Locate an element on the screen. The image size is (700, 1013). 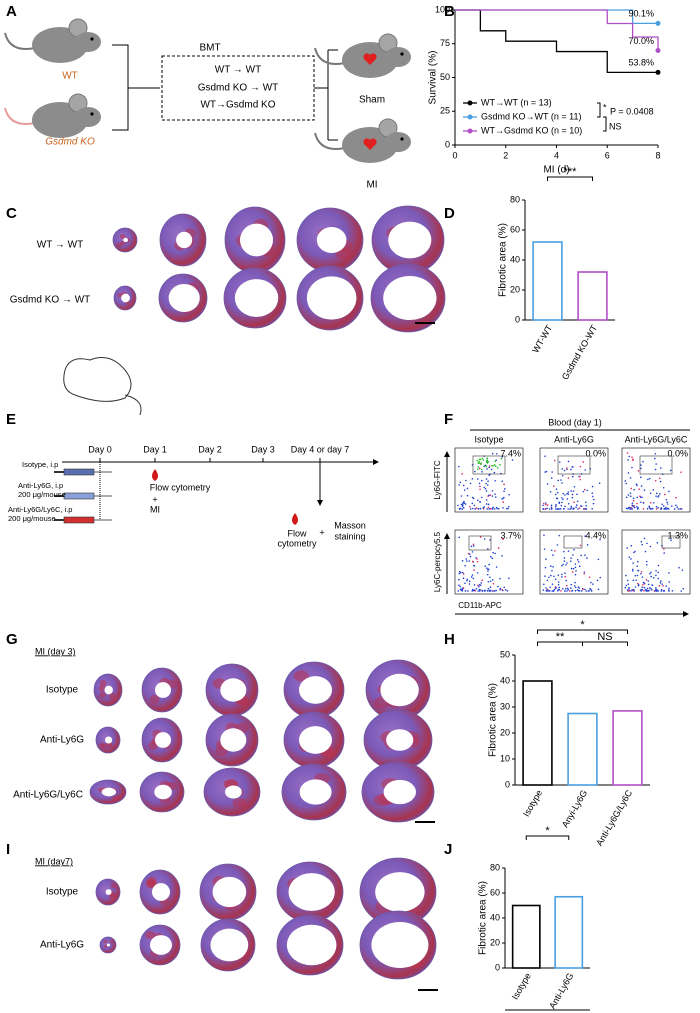
end-point is located at coordinates (658, 72).